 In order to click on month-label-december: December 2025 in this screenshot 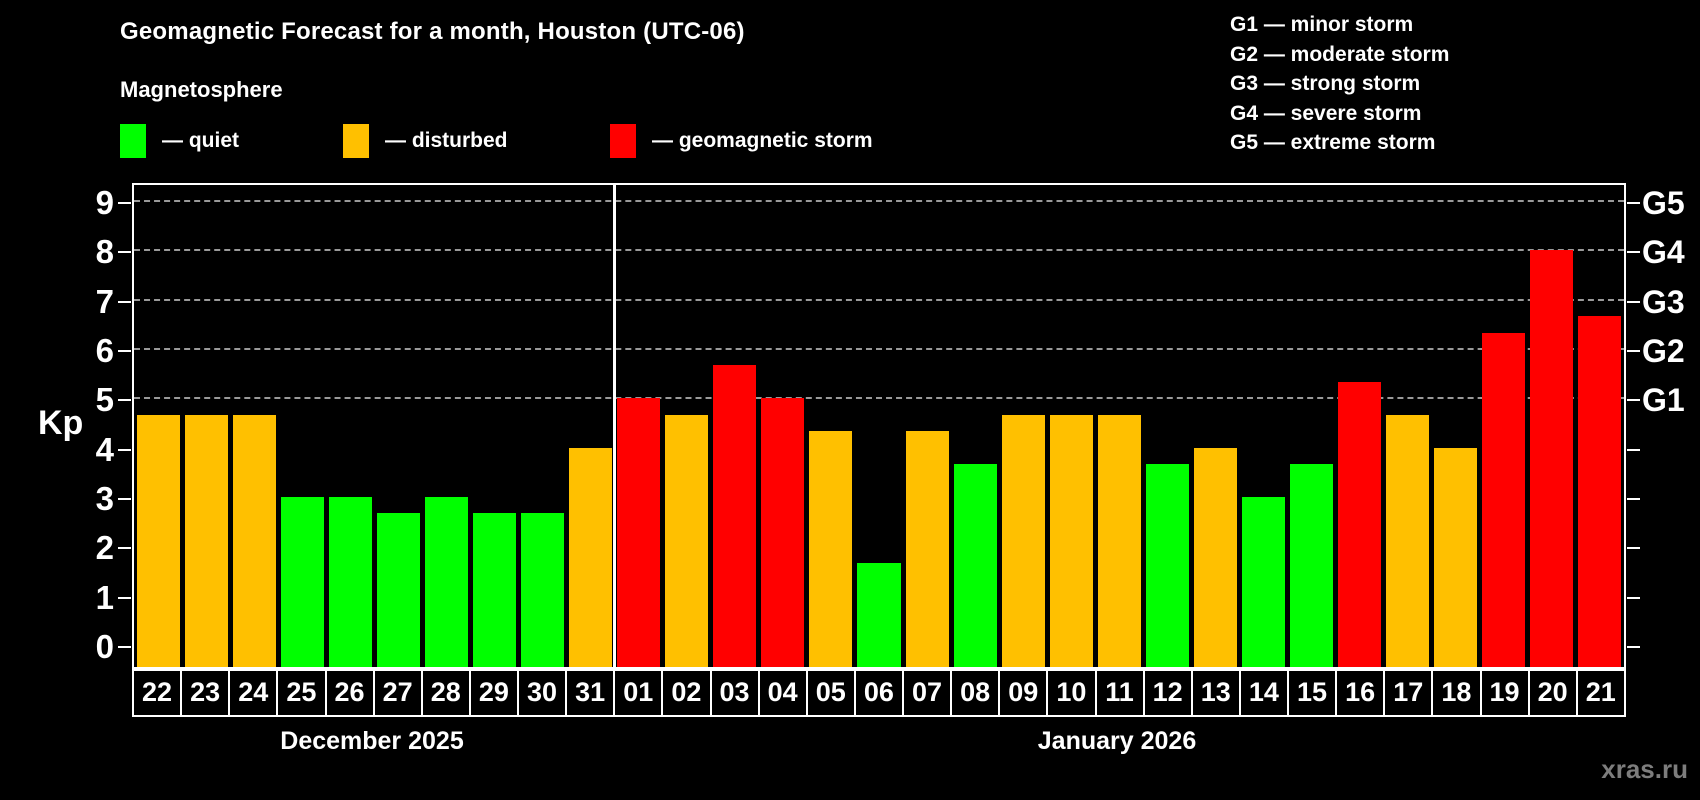, I will do `click(372, 741)`.